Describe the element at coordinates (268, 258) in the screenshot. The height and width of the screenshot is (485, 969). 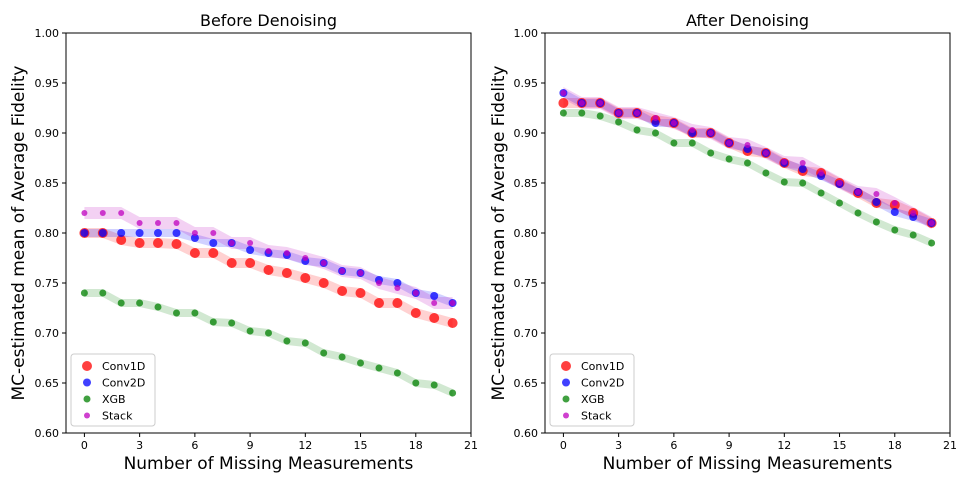
I see `series-band-stack` at that location.